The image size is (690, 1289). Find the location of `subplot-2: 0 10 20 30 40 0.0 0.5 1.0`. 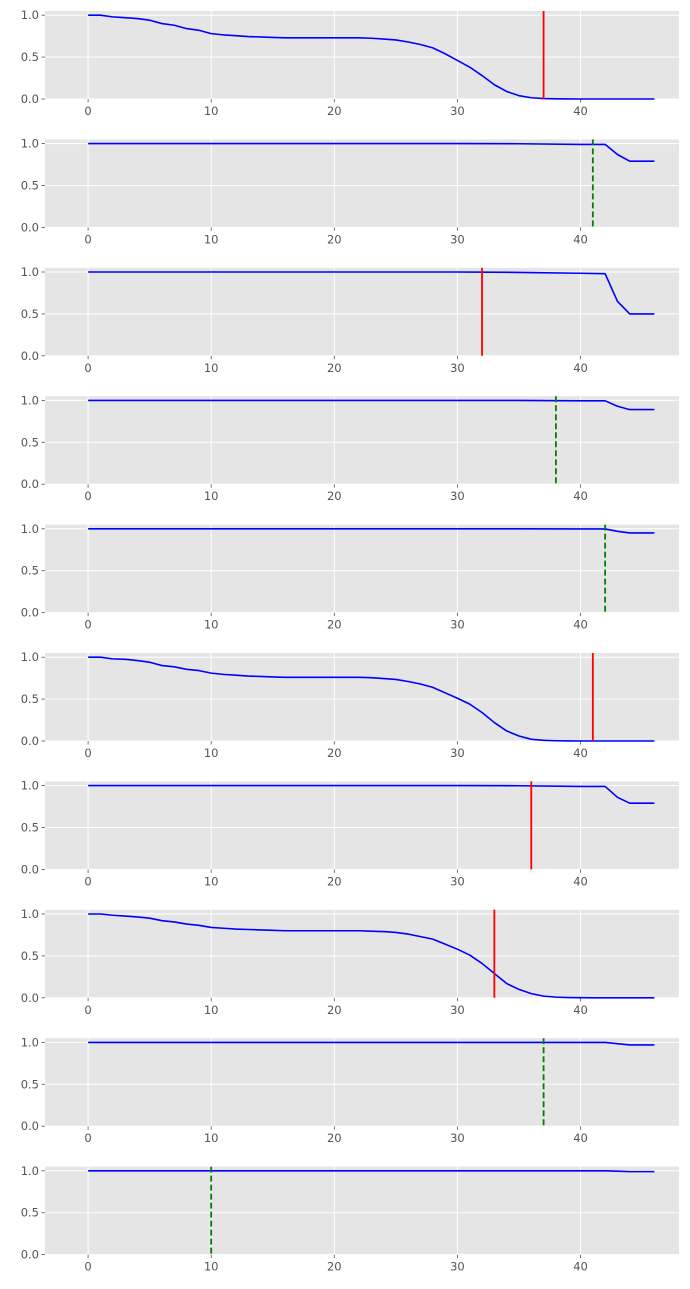

subplot-2: 0 10 20 30 40 0.0 0.5 1.0 is located at coordinates (350, 191).